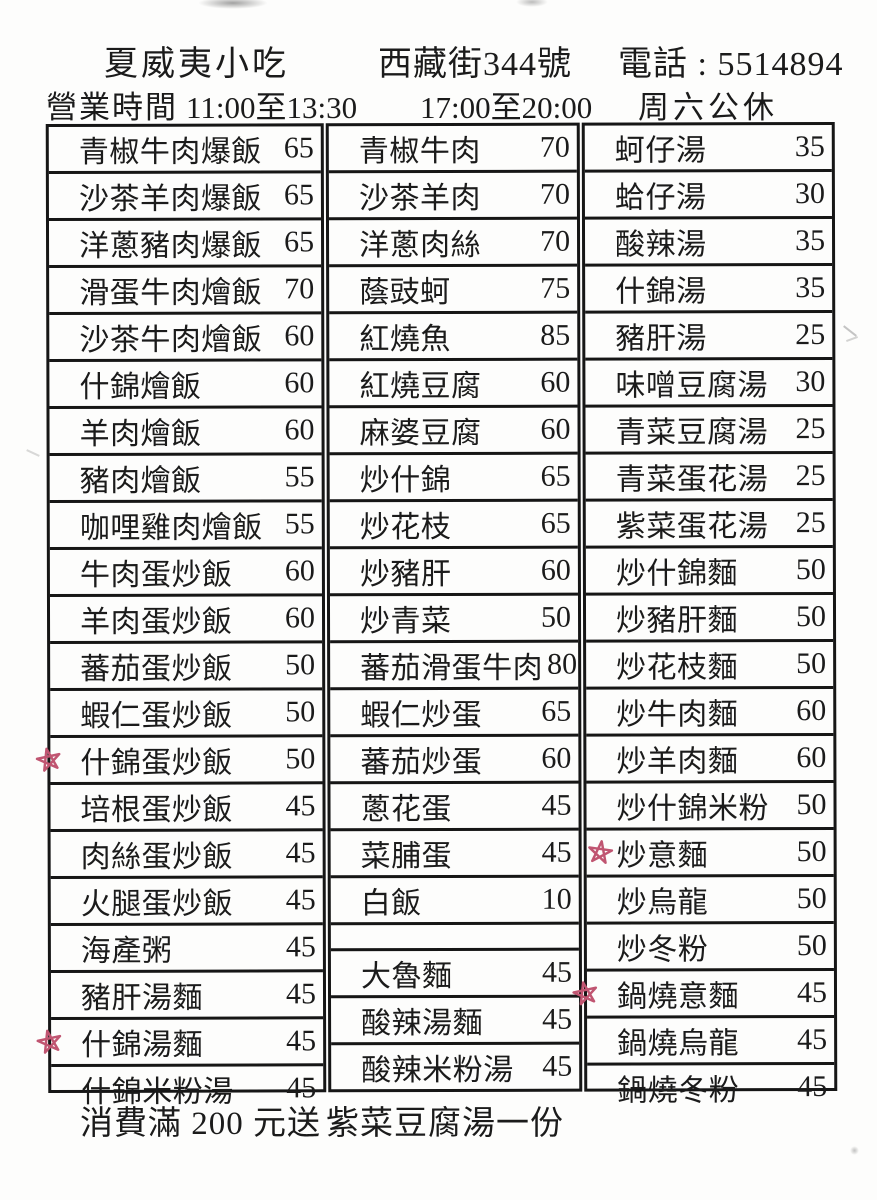 Image resolution: width=877 pixels, height=1200 pixels. Describe the element at coordinates (421, 715) in the screenshot. I see `dish-name: 蝦仁炒蛋` at that location.